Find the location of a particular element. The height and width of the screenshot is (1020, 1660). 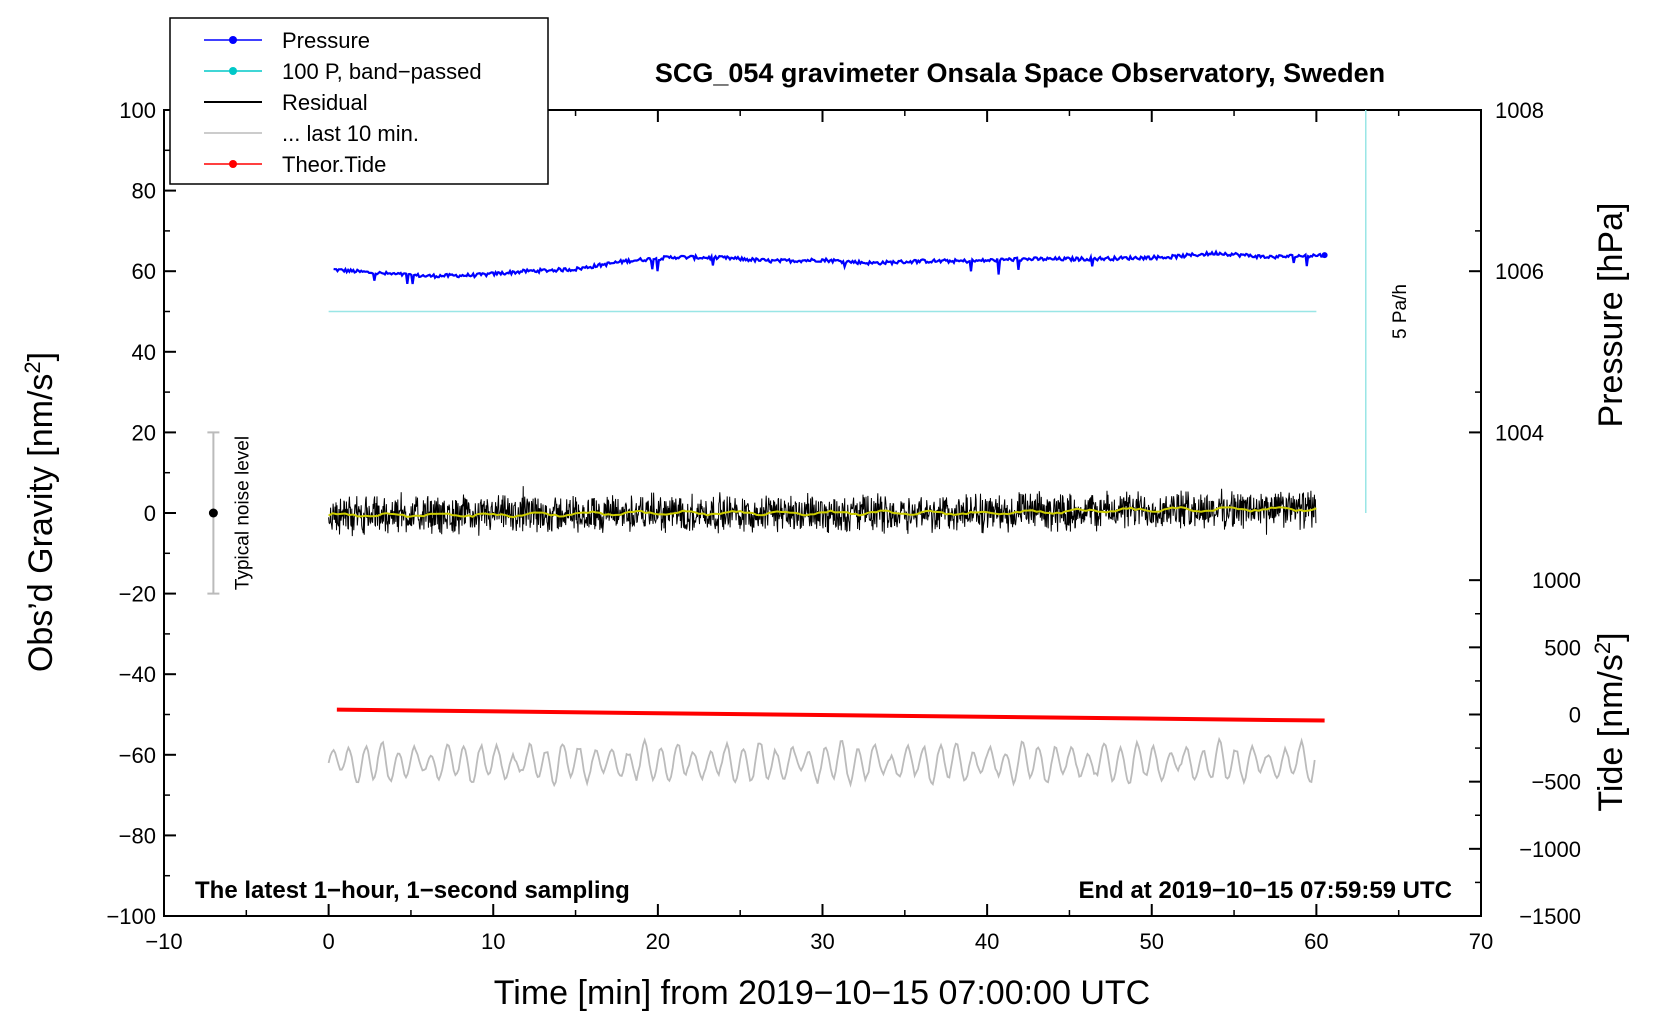

y-tick-label: 60 is located at coordinates (144, 271).